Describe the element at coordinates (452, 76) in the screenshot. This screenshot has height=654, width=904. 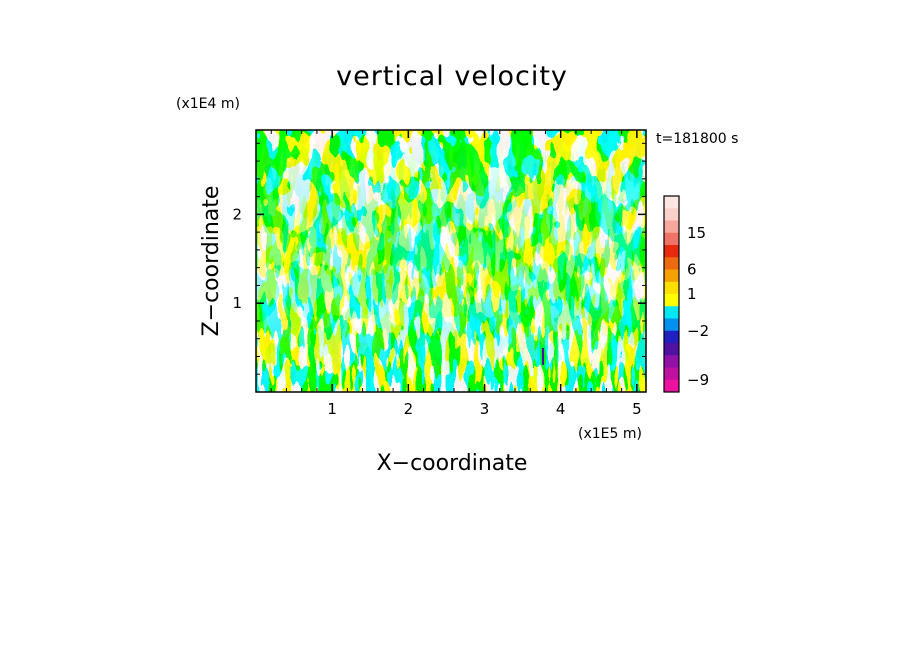
I see `chart-title: vertical velocity` at that location.